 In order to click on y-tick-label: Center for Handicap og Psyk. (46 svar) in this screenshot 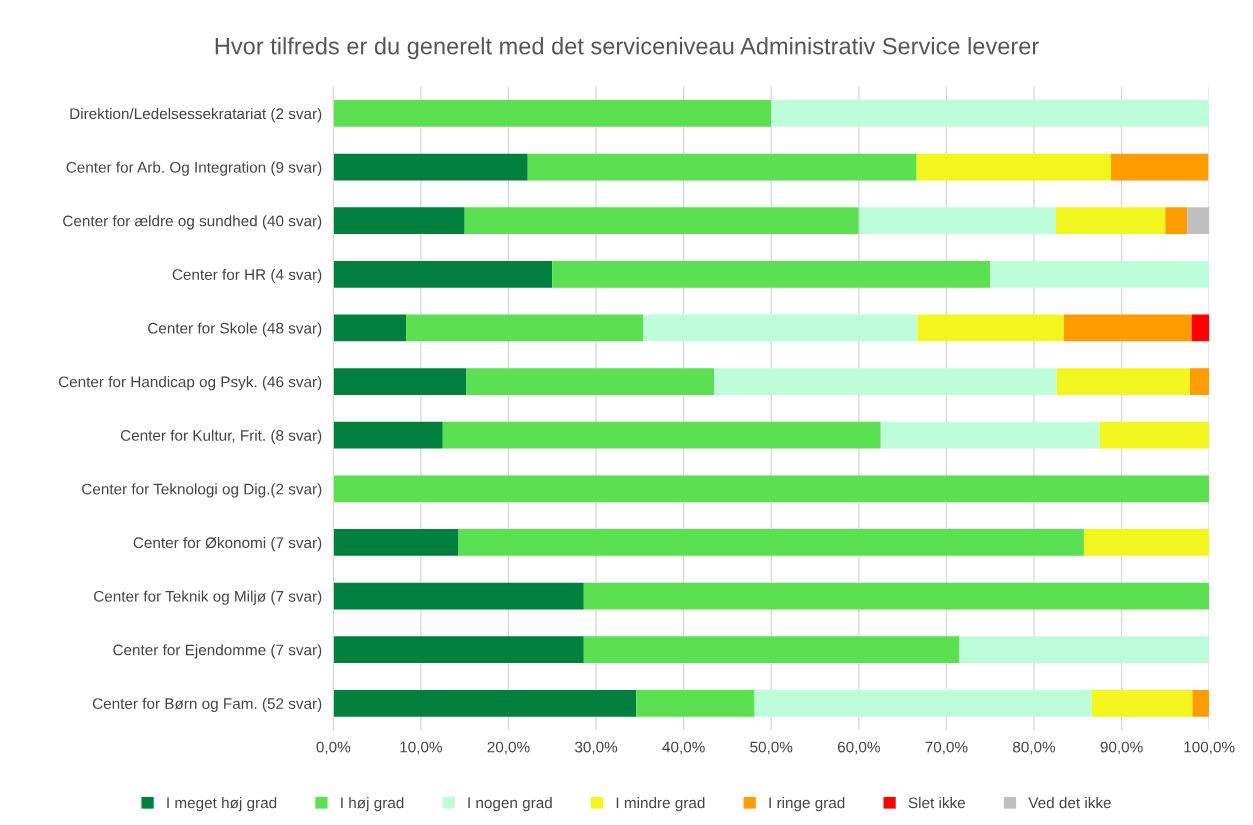, I will do `click(190, 383)`.